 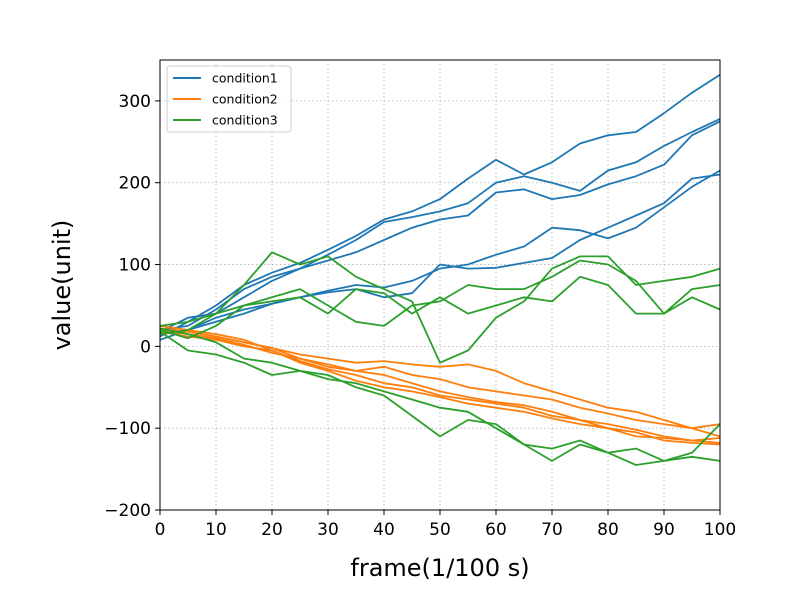 I want to click on legend: condition1 condition2 condition3, so click(x=229, y=99).